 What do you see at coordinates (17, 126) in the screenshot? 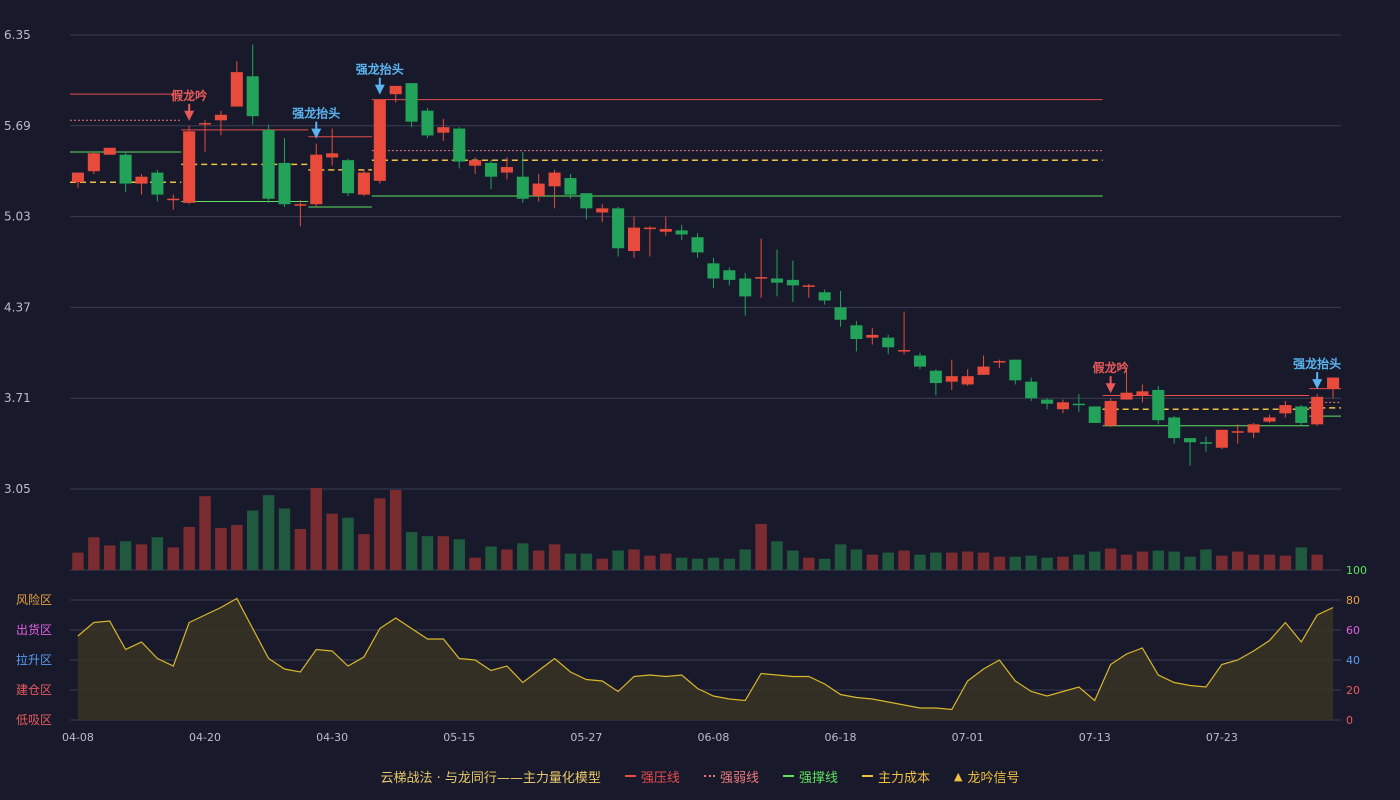
I see `price-tick-label: 5.69` at bounding box center [17, 126].